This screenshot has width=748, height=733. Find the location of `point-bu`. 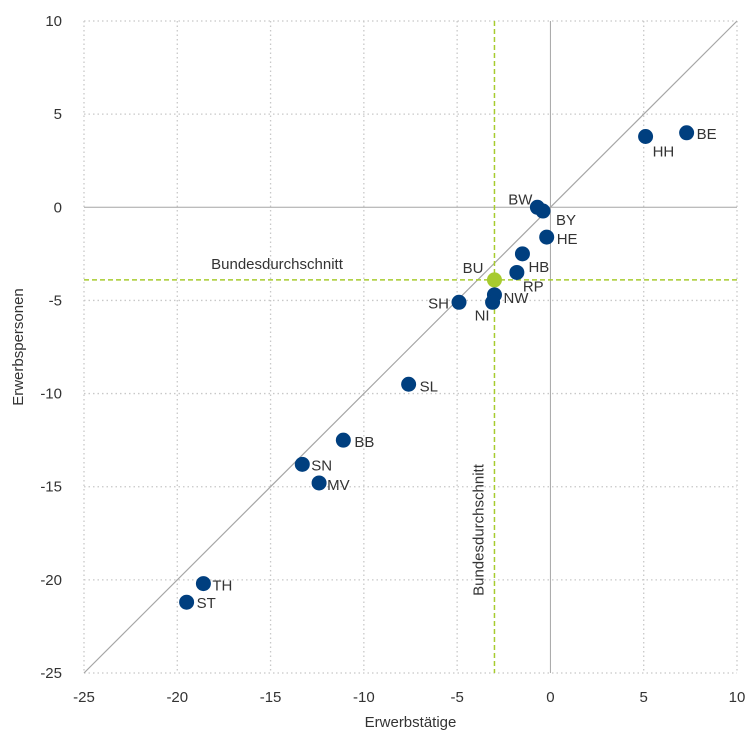

point-bu is located at coordinates (494, 280).